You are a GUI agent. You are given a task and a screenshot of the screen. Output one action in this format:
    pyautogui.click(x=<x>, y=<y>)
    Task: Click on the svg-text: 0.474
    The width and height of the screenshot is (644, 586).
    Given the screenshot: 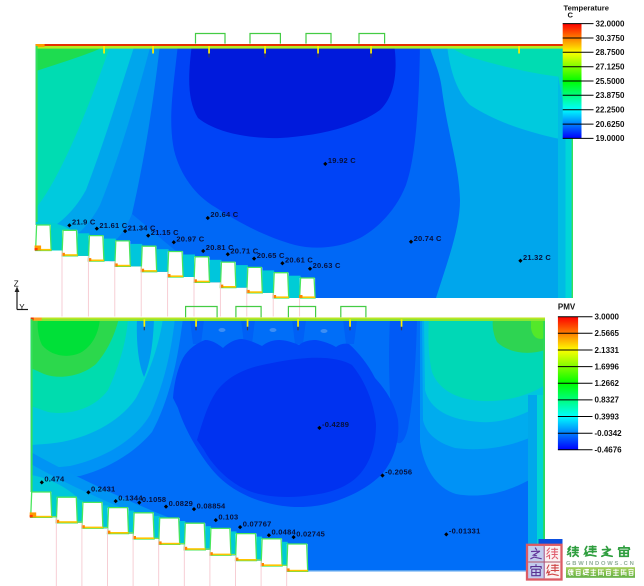 What is the action you would take?
    pyautogui.click(x=54, y=479)
    